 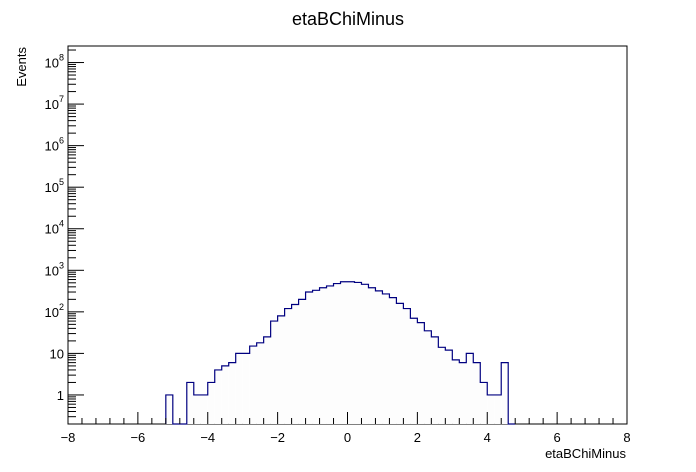 I want to click on y-tick-label: 10, so click(x=57, y=353).